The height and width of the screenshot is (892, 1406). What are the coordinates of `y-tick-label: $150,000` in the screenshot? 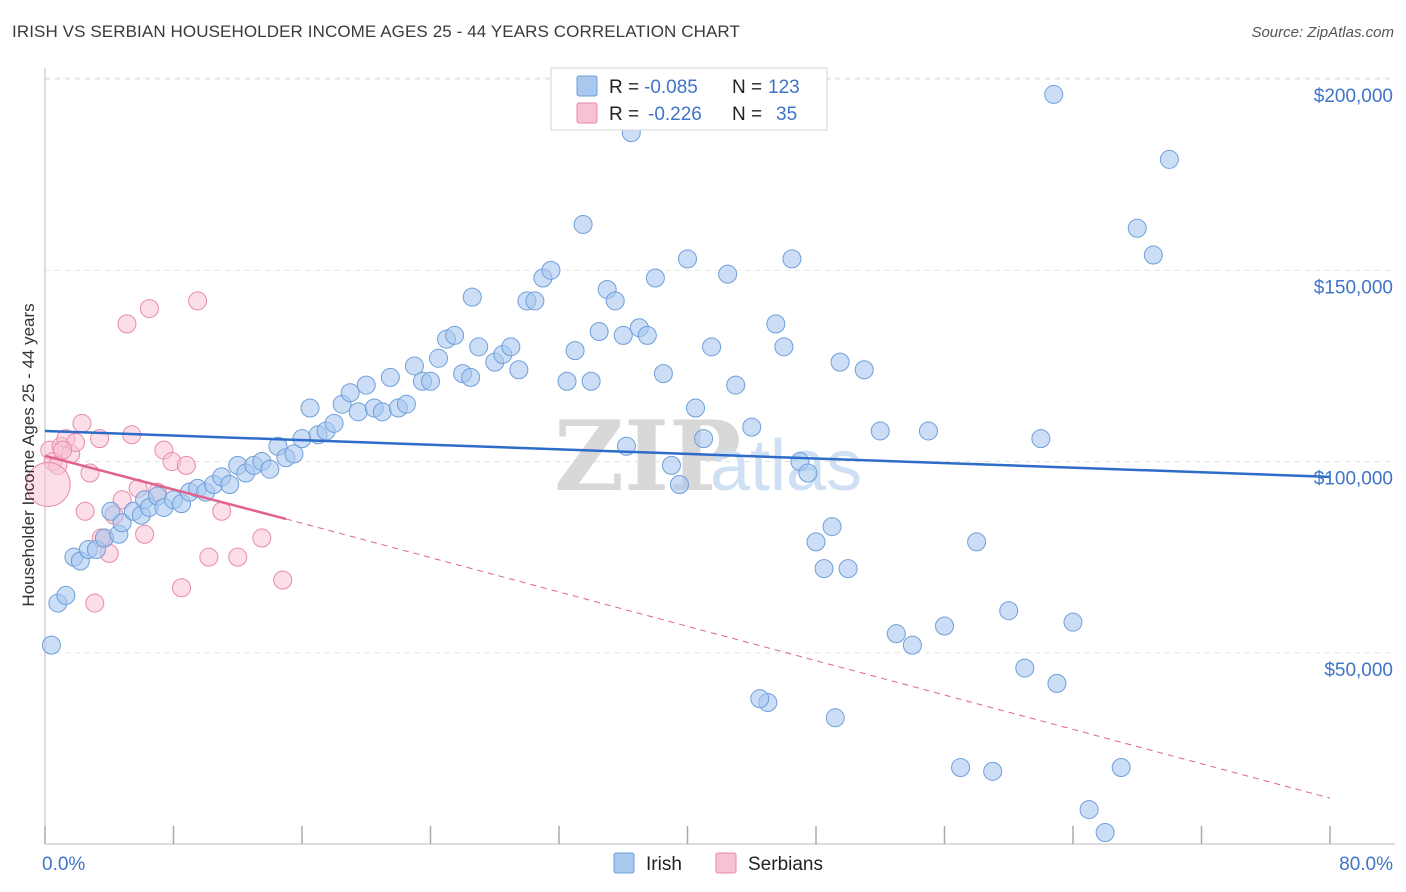 It's located at (1353, 287).